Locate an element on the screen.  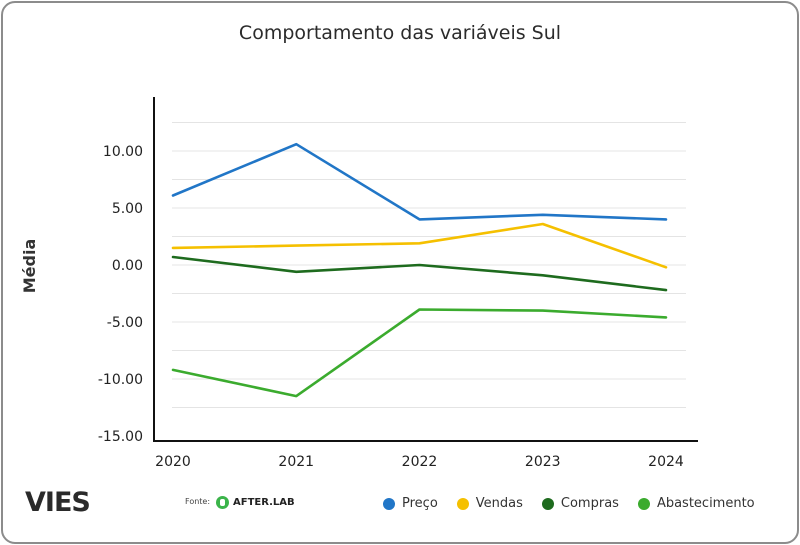
chart-legend: Preço Vendas Compras Abastecimento is located at coordinates (569, 503).